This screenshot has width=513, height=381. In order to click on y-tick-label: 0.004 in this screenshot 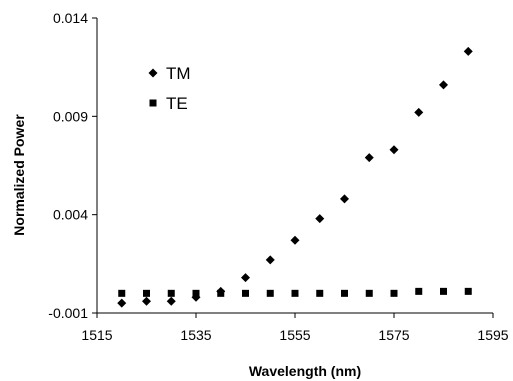, I will do `click(70, 215)`.